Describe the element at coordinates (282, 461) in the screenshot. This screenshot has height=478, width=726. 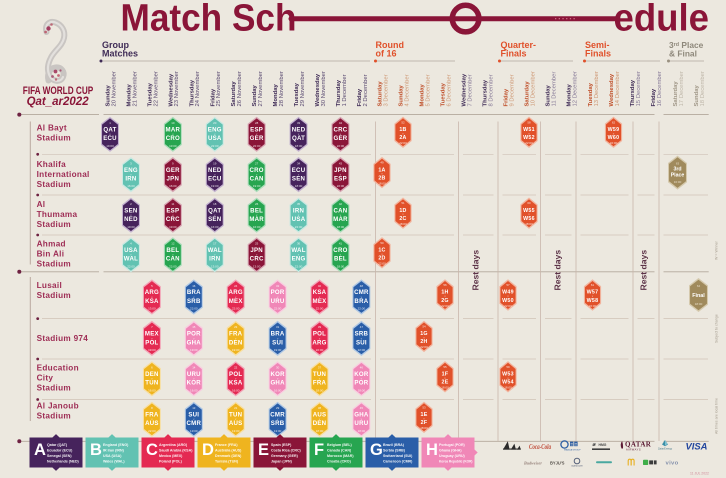
I see `svg-text: Japan (JPN)` at that location.